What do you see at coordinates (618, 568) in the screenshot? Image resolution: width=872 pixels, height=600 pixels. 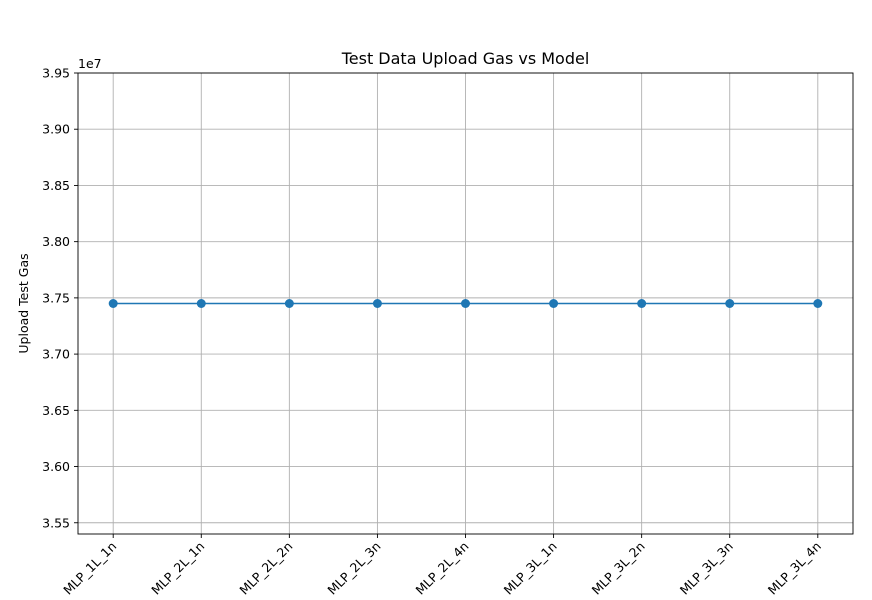 I see `x-tick-label: MLP_3L_2n` at bounding box center [618, 568].